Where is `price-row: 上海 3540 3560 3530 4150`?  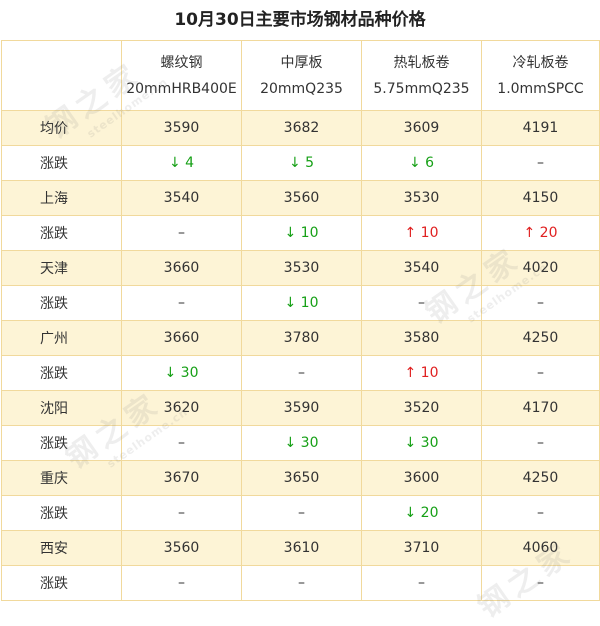 price-row: 上海 3540 3560 3530 4150 is located at coordinates (300, 198).